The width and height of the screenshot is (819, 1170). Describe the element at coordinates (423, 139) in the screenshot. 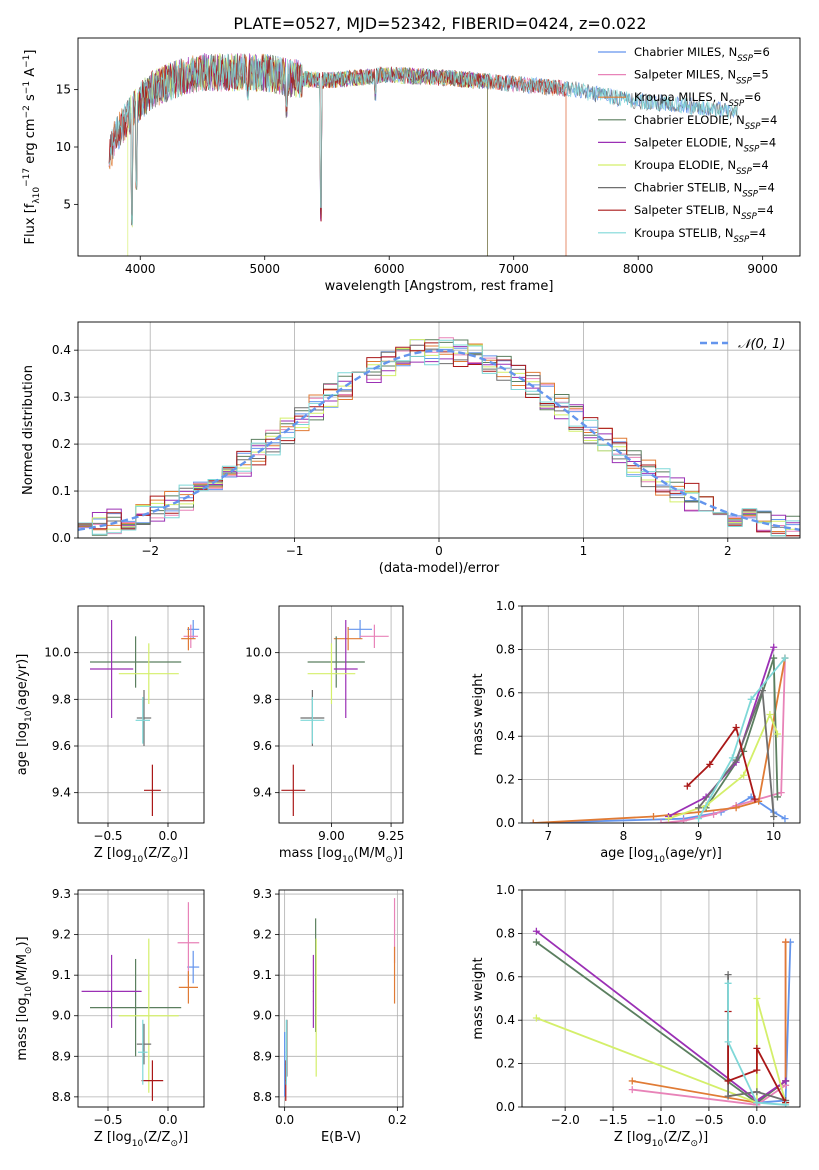

I see `spectrum-series-line` at that location.